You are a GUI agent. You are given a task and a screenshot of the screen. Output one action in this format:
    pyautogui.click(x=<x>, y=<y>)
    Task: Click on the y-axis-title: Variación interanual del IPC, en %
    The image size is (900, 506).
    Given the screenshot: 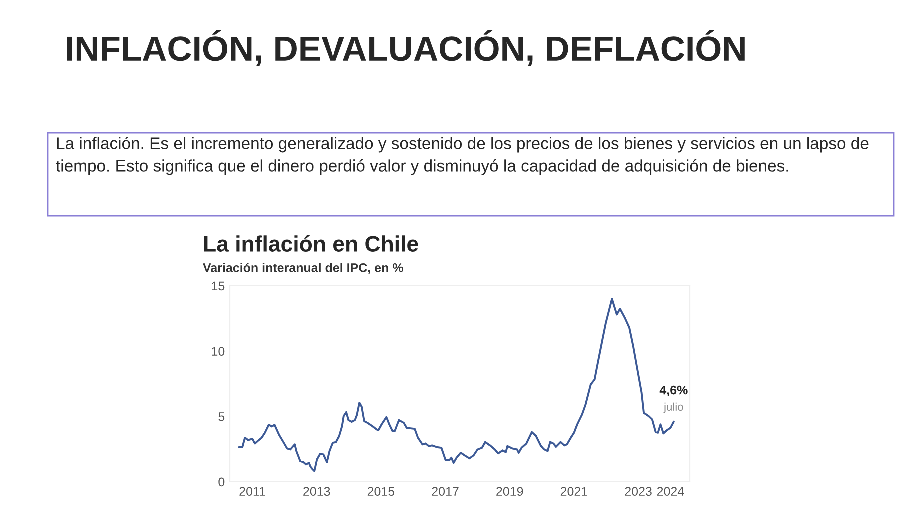 What is the action you would take?
    pyautogui.click(x=303, y=268)
    